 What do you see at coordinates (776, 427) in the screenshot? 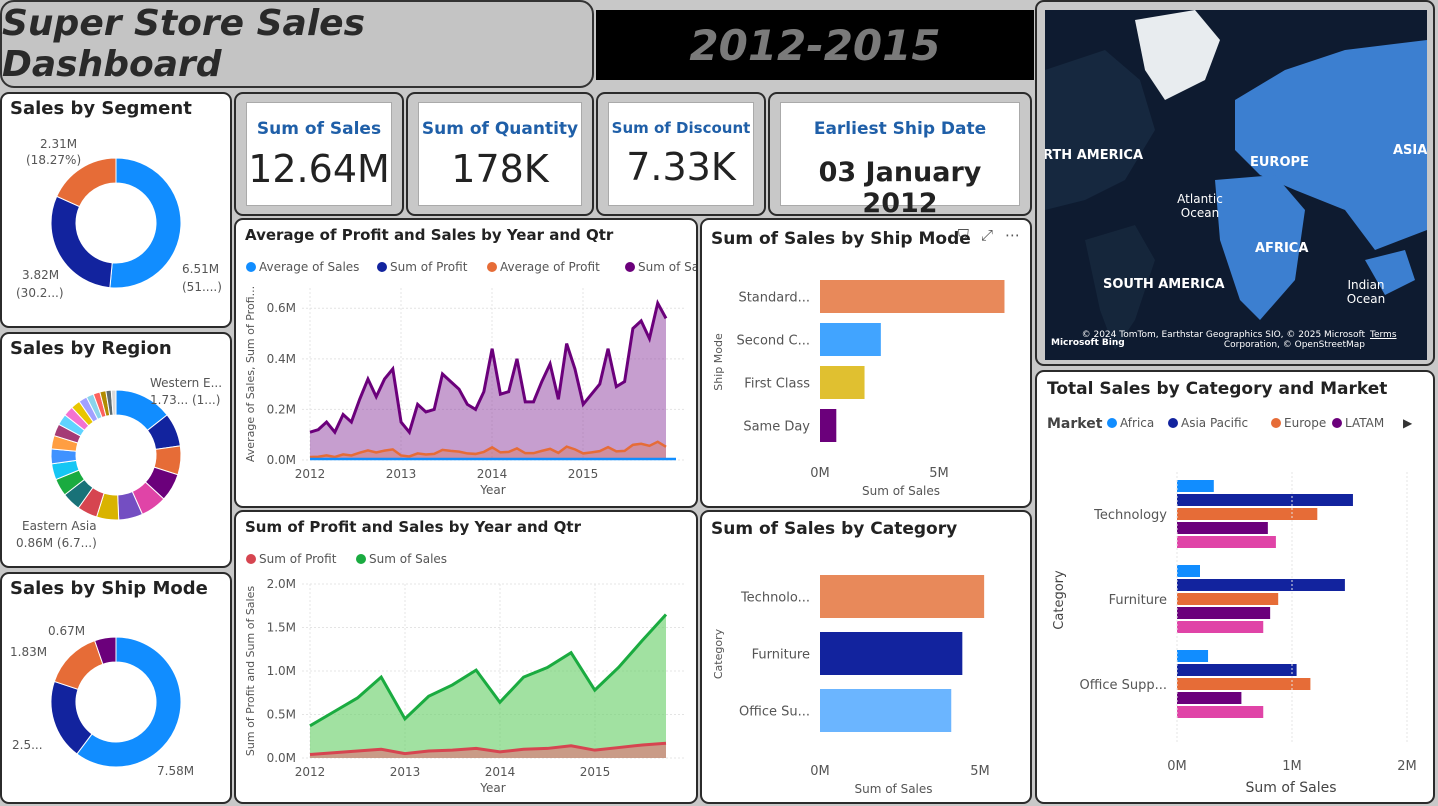
I see `category-label: Same Day` at bounding box center [776, 427].